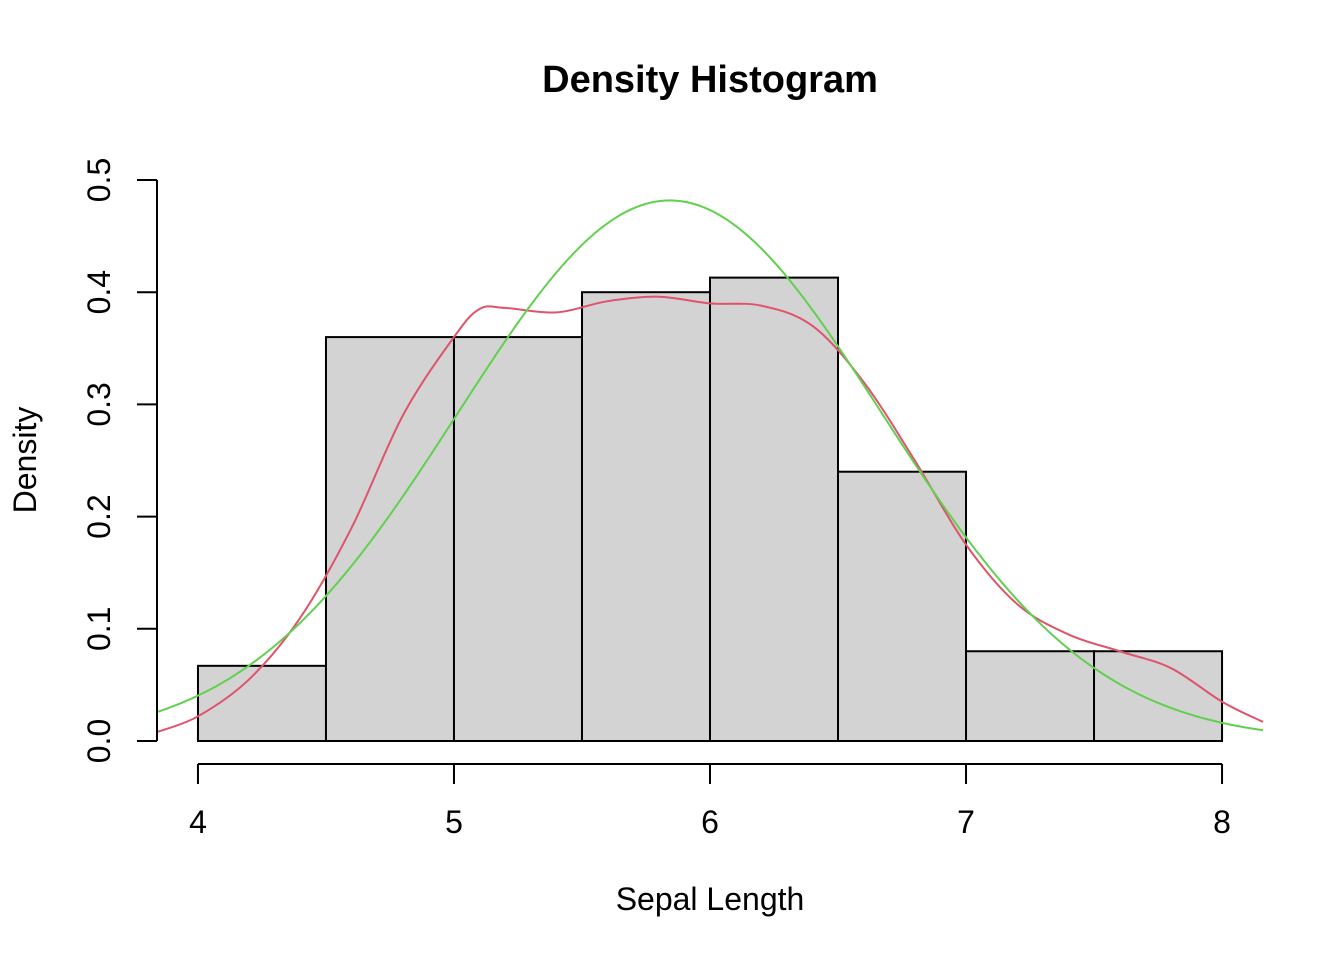 This screenshot has width=1344, height=960. What do you see at coordinates (710, 899) in the screenshot?
I see `x-axis-label: Sepal Length` at bounding box center [710, 899].